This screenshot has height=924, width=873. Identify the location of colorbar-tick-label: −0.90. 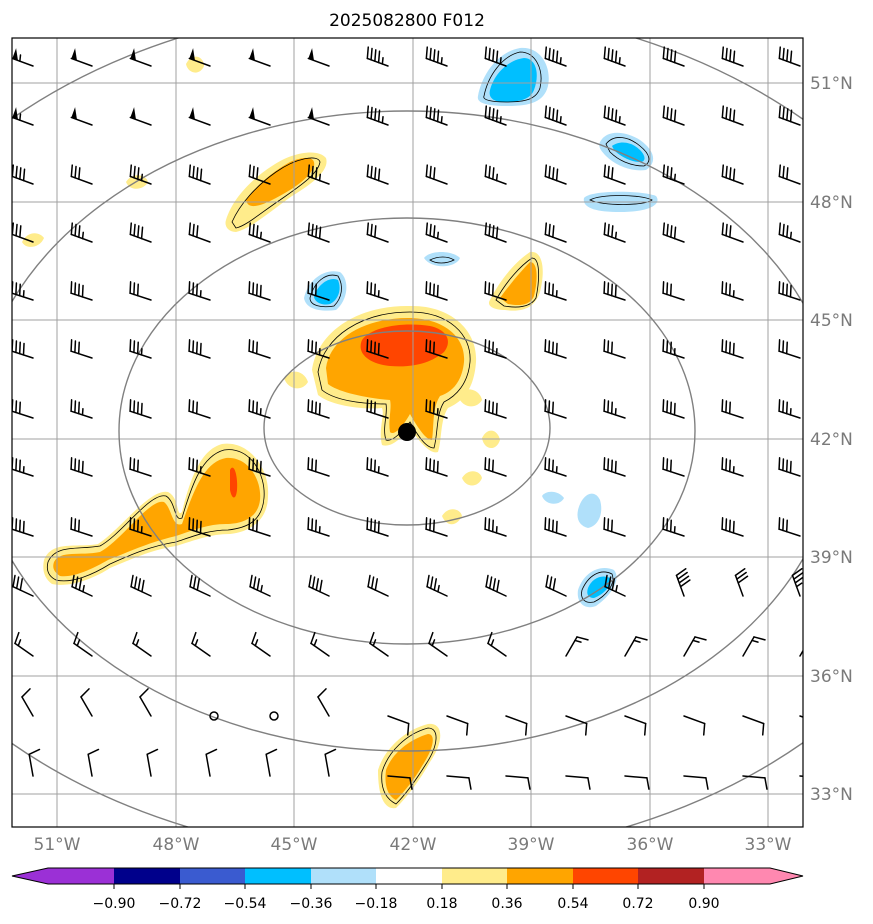
(114, 904).